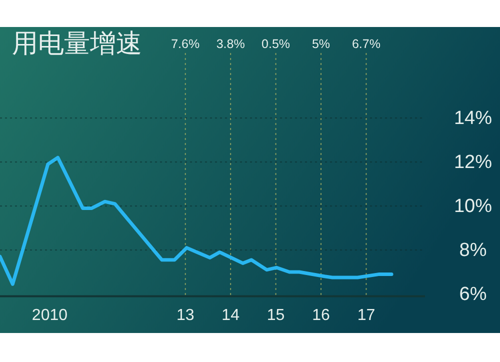 The width and height of the screenshot is (500, 362). I want to click on x-tick-label: 17, so click(366, 315).